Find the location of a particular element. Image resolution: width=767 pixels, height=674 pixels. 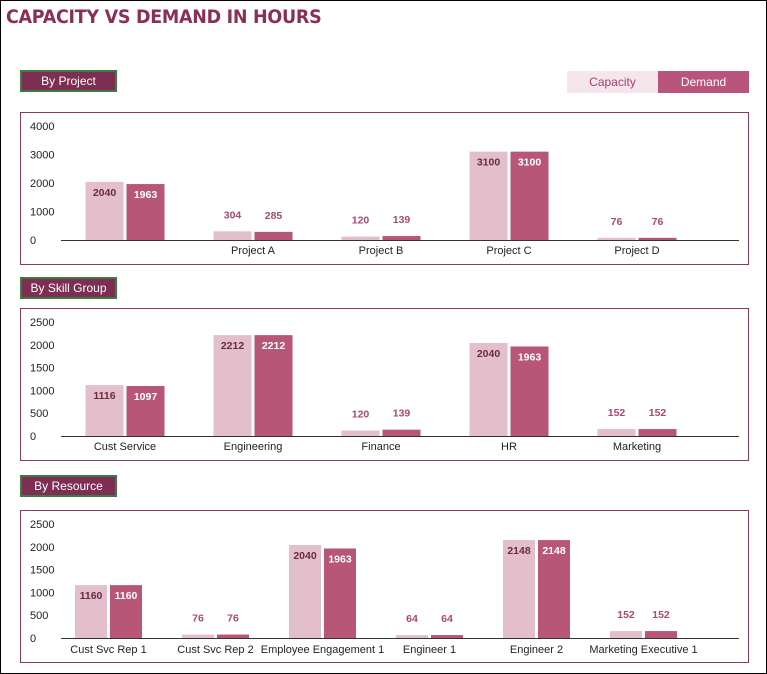

resource-y-tick: 500 is located at coordinates (39, 616).